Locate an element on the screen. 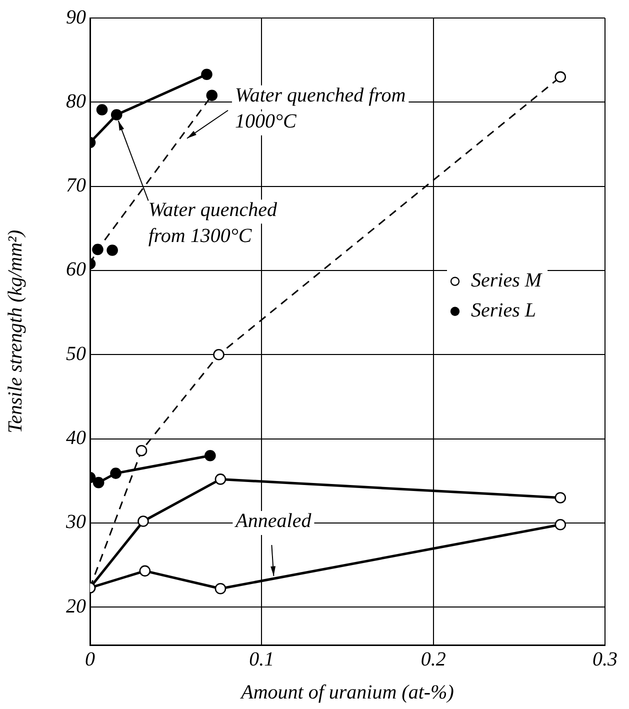 This screenshot has width=629, height=709. y-tick-label: 30 is located at coordinates (75, 522).